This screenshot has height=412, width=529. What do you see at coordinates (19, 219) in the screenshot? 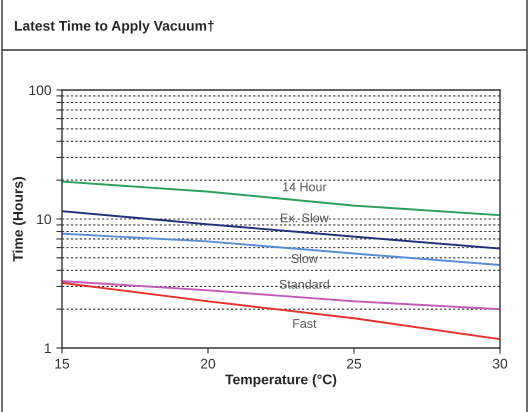
I see `y-axis-title: Time (Hours)` at bounding box center [19, 219].